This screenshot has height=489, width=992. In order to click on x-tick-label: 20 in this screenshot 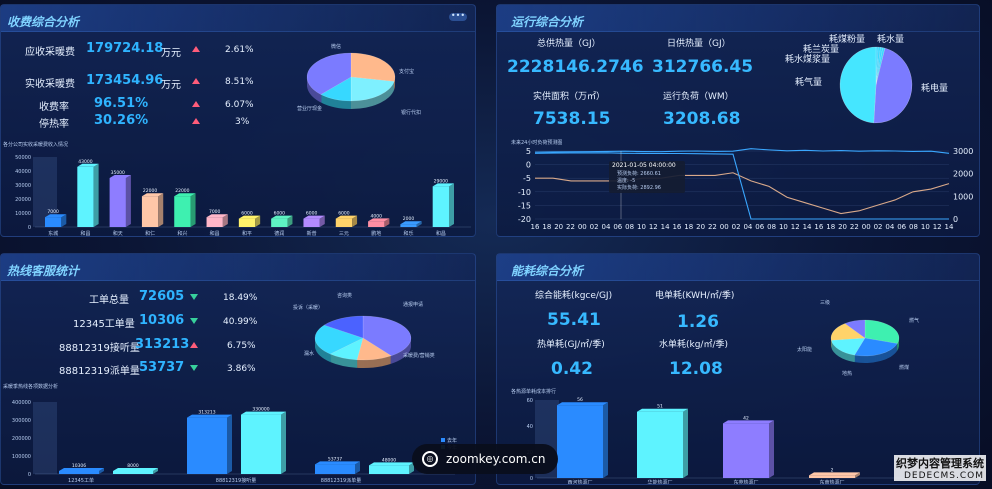, I will do `click(700, 227)`.